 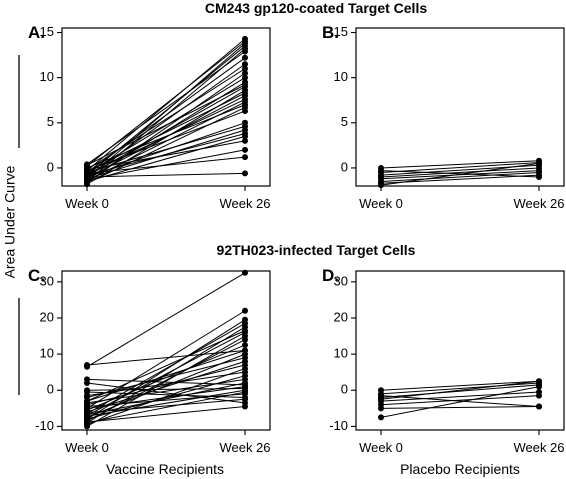 What do you see at coordinates (36, 32) in the screenshot?
I see `panel-letter: A.` at bounding box center [36, 32].